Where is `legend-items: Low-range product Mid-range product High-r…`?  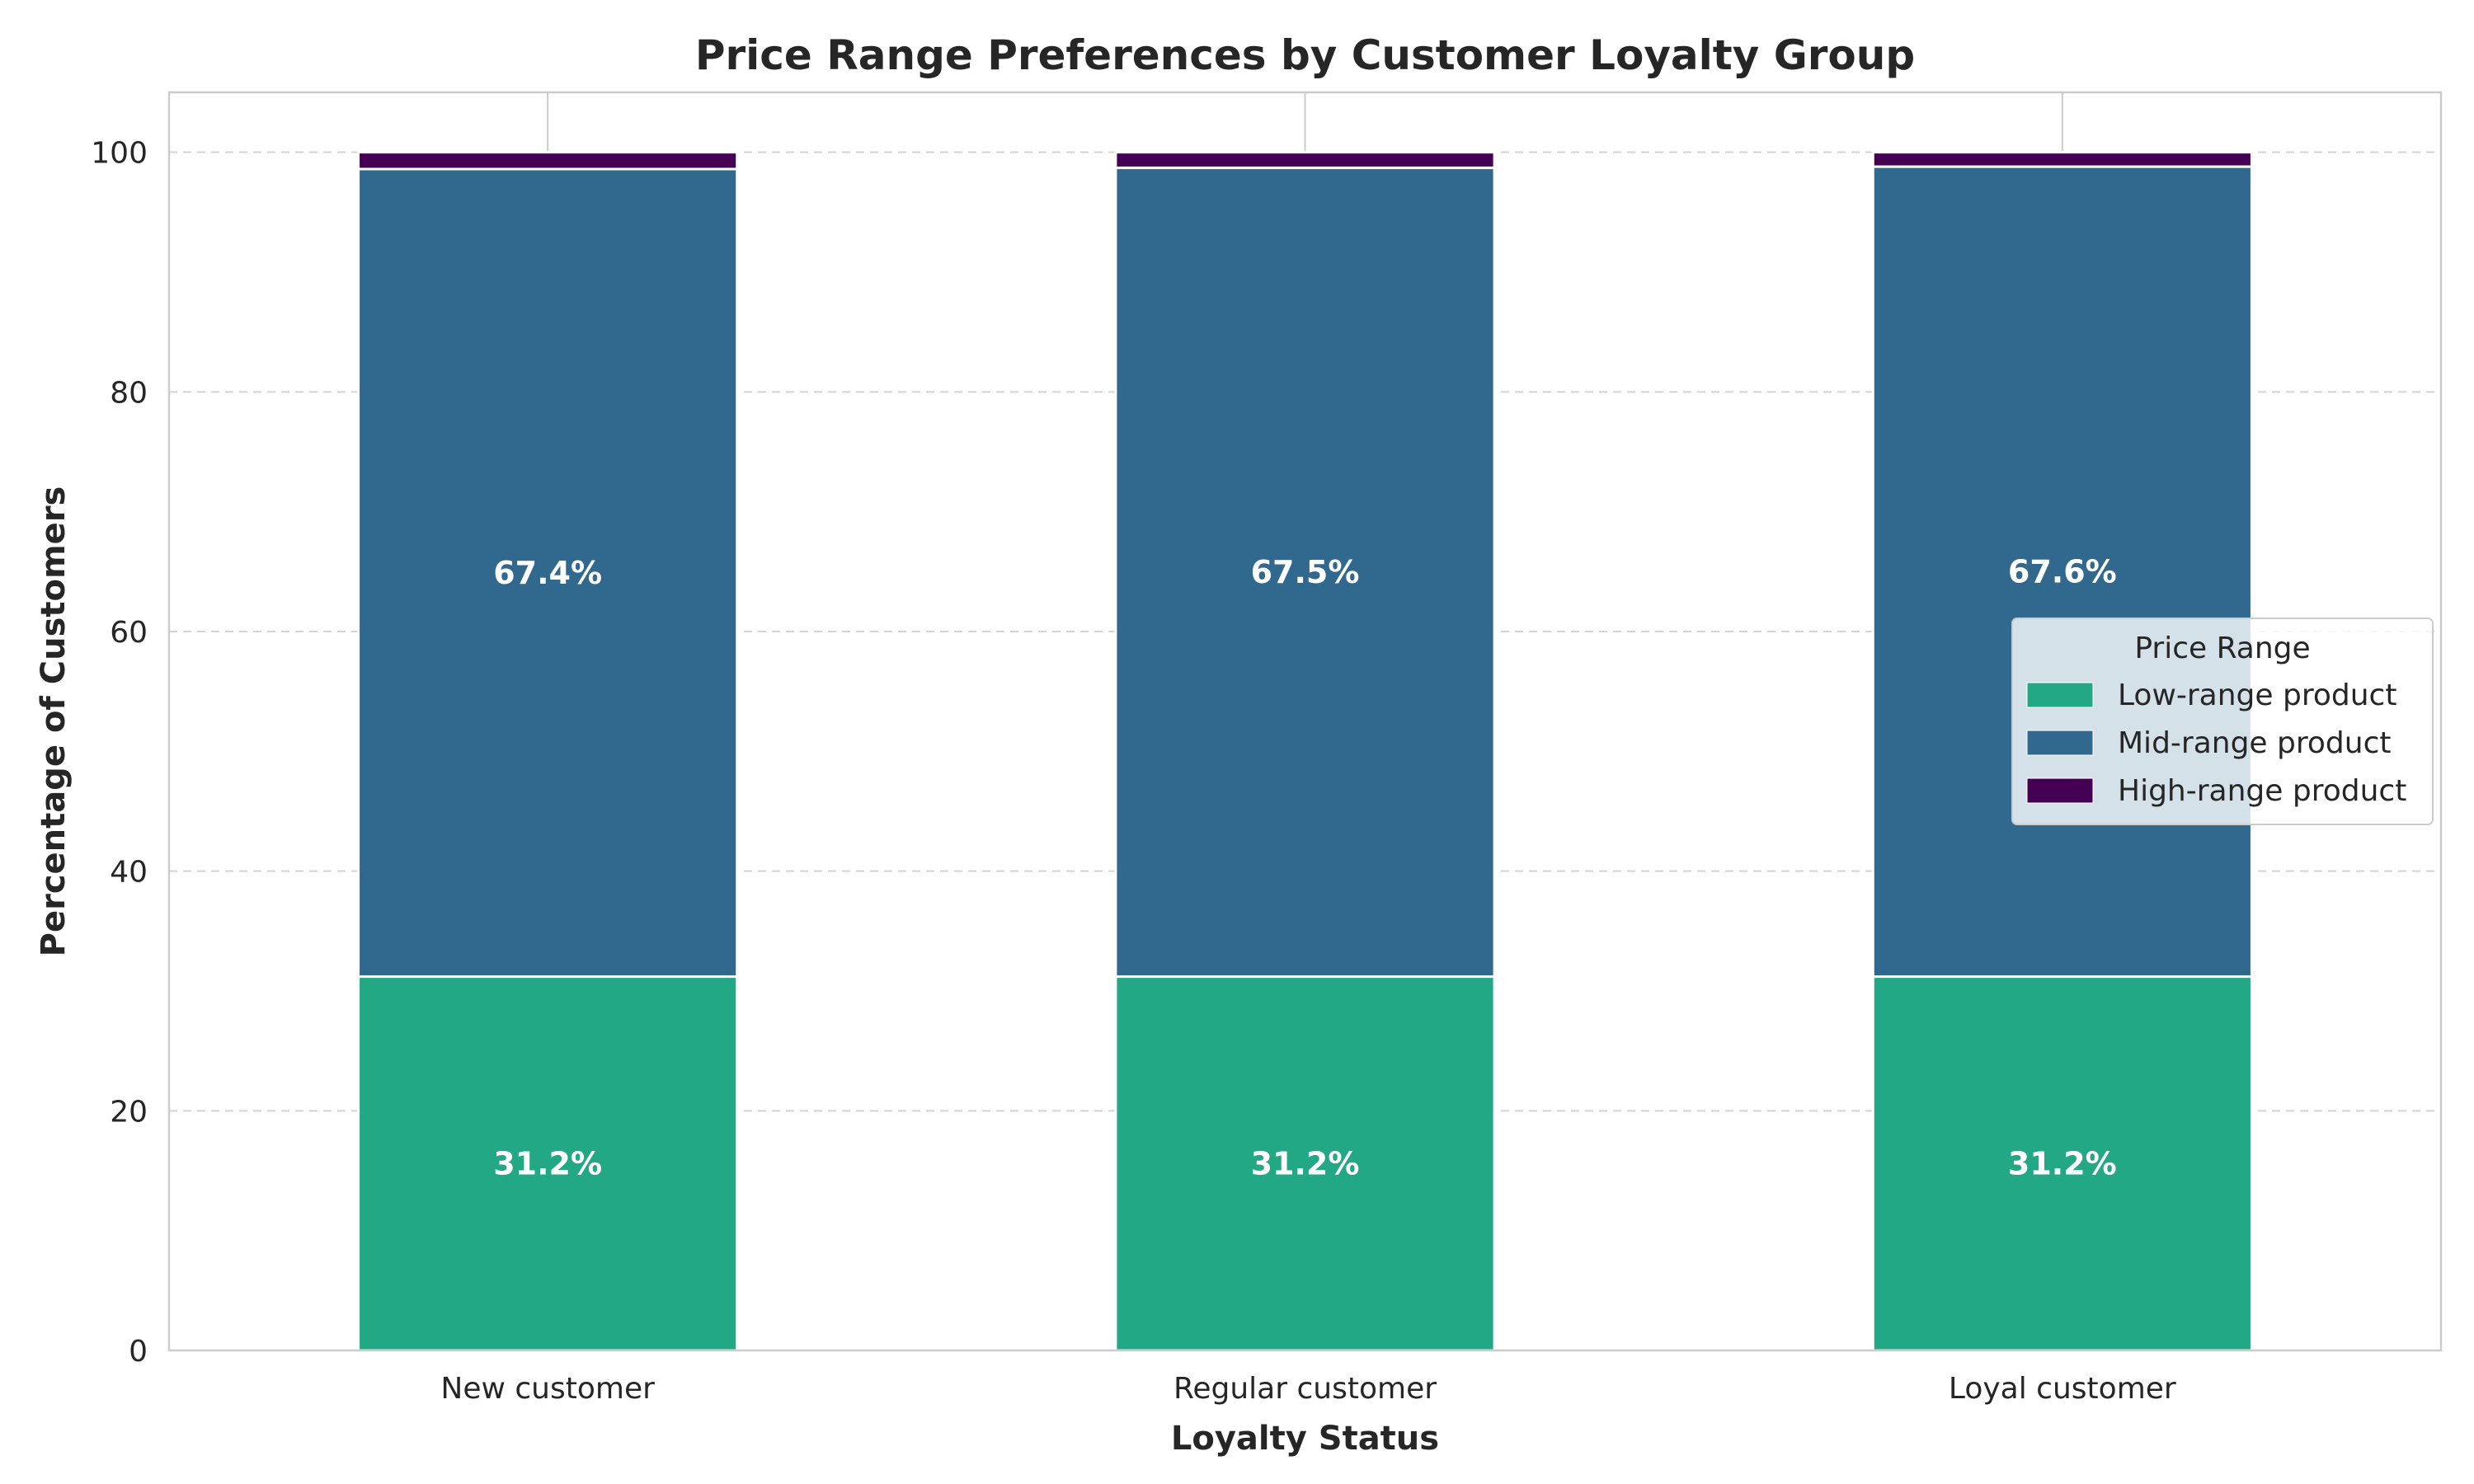
legend-items: Low-range product Mid-range product High-r… is located at coordinates (2216, 743).